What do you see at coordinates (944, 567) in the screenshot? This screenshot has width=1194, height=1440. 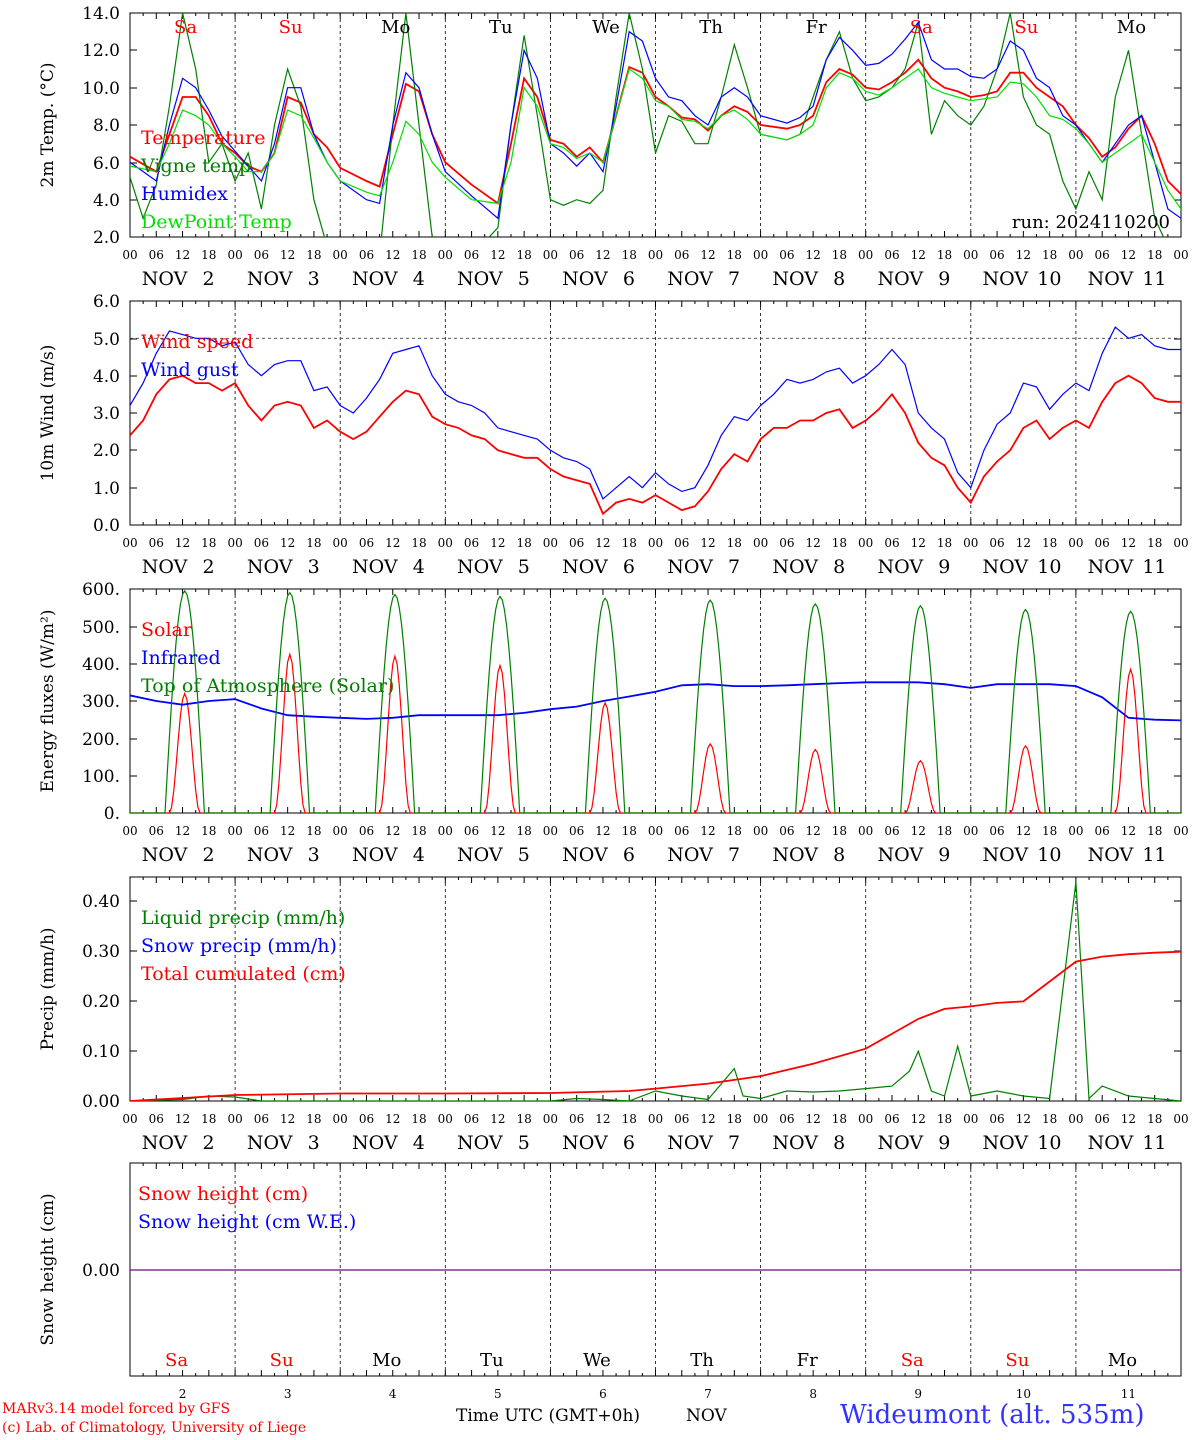 I see `date-label: 9` at bounding box center [944, 567].